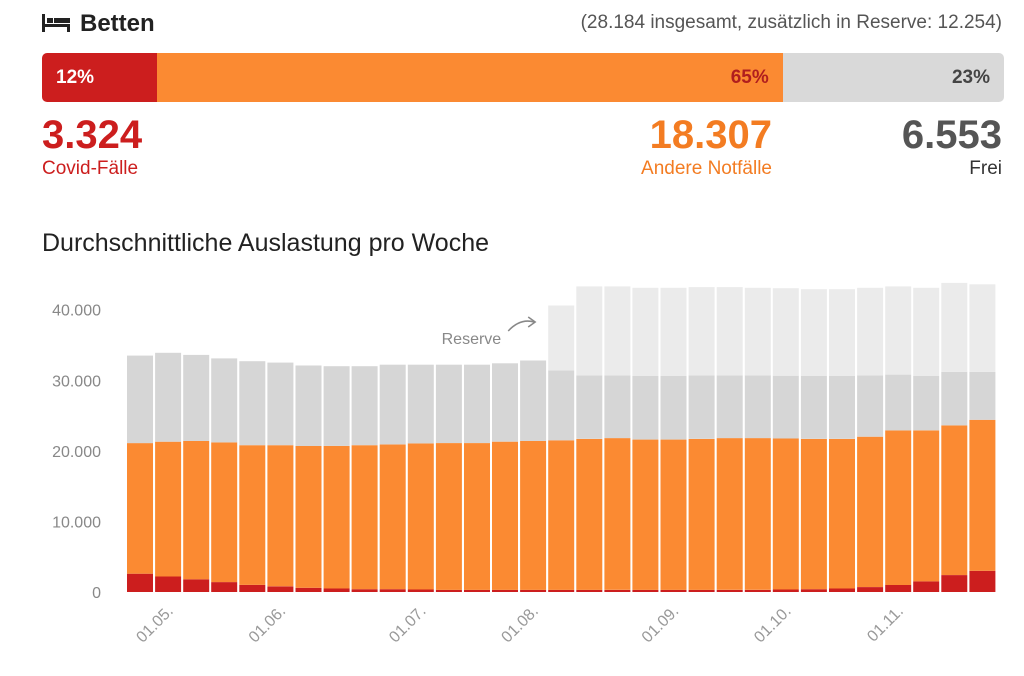  What do you see at coordinates (407, 624) in the screenshot?
I see `x-tick-label: 01.07.` at bounding box center [407, 624].